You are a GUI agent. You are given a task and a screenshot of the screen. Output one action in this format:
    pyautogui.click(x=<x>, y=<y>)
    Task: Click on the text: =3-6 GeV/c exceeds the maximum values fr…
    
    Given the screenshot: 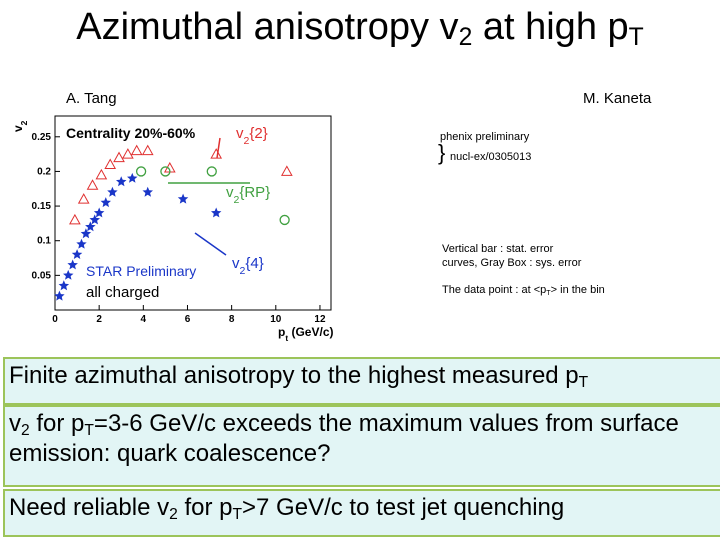 What is the action you would take?
    pyautogui.click(x=344, y=438)
    